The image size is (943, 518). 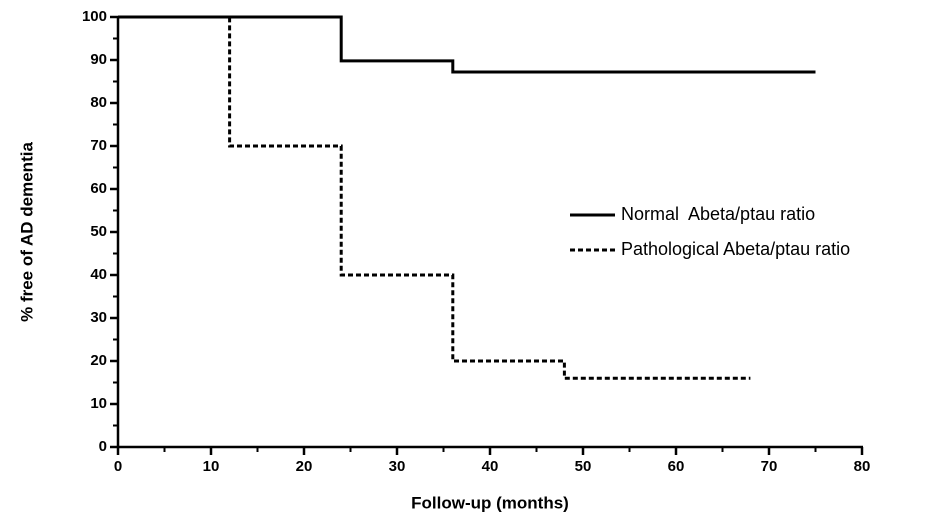 What do you see at coordinates (769, 466) in the screenshot?
I see `x-tick-label: 70` at bounding box center [769, 466].